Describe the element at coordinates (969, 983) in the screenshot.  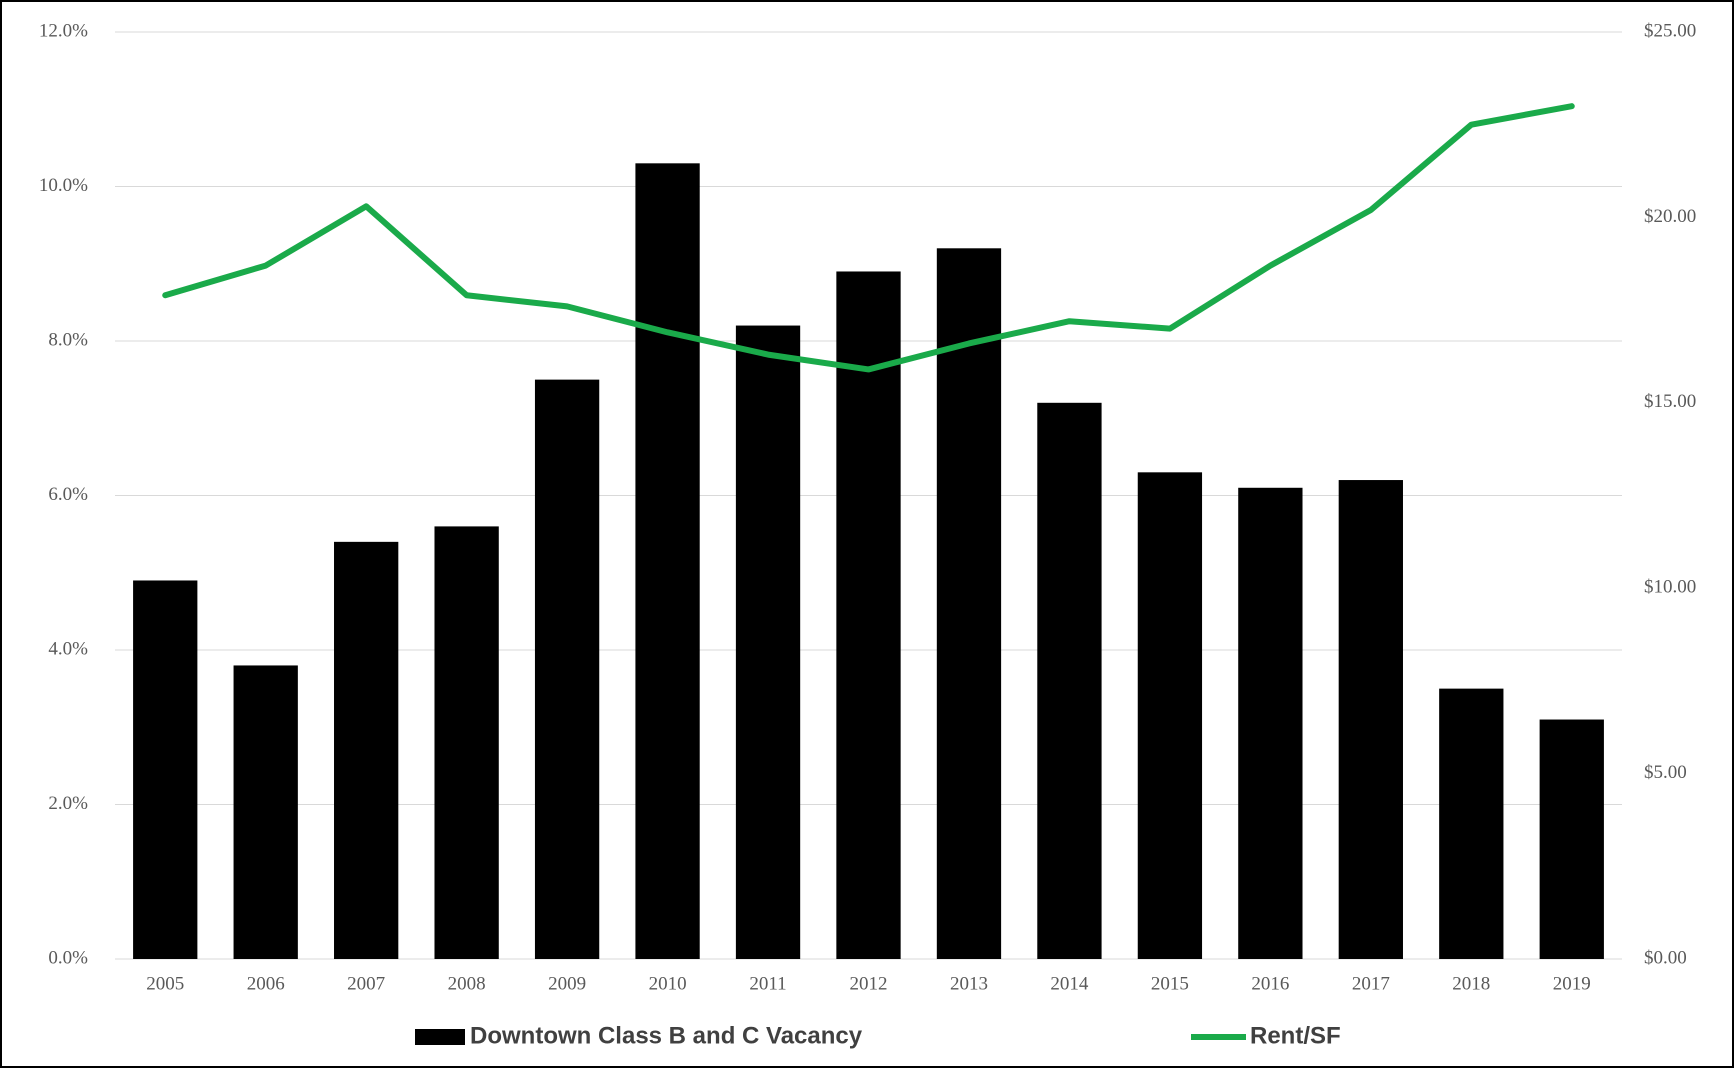
I see `x-tick-label: 2013` at that location.